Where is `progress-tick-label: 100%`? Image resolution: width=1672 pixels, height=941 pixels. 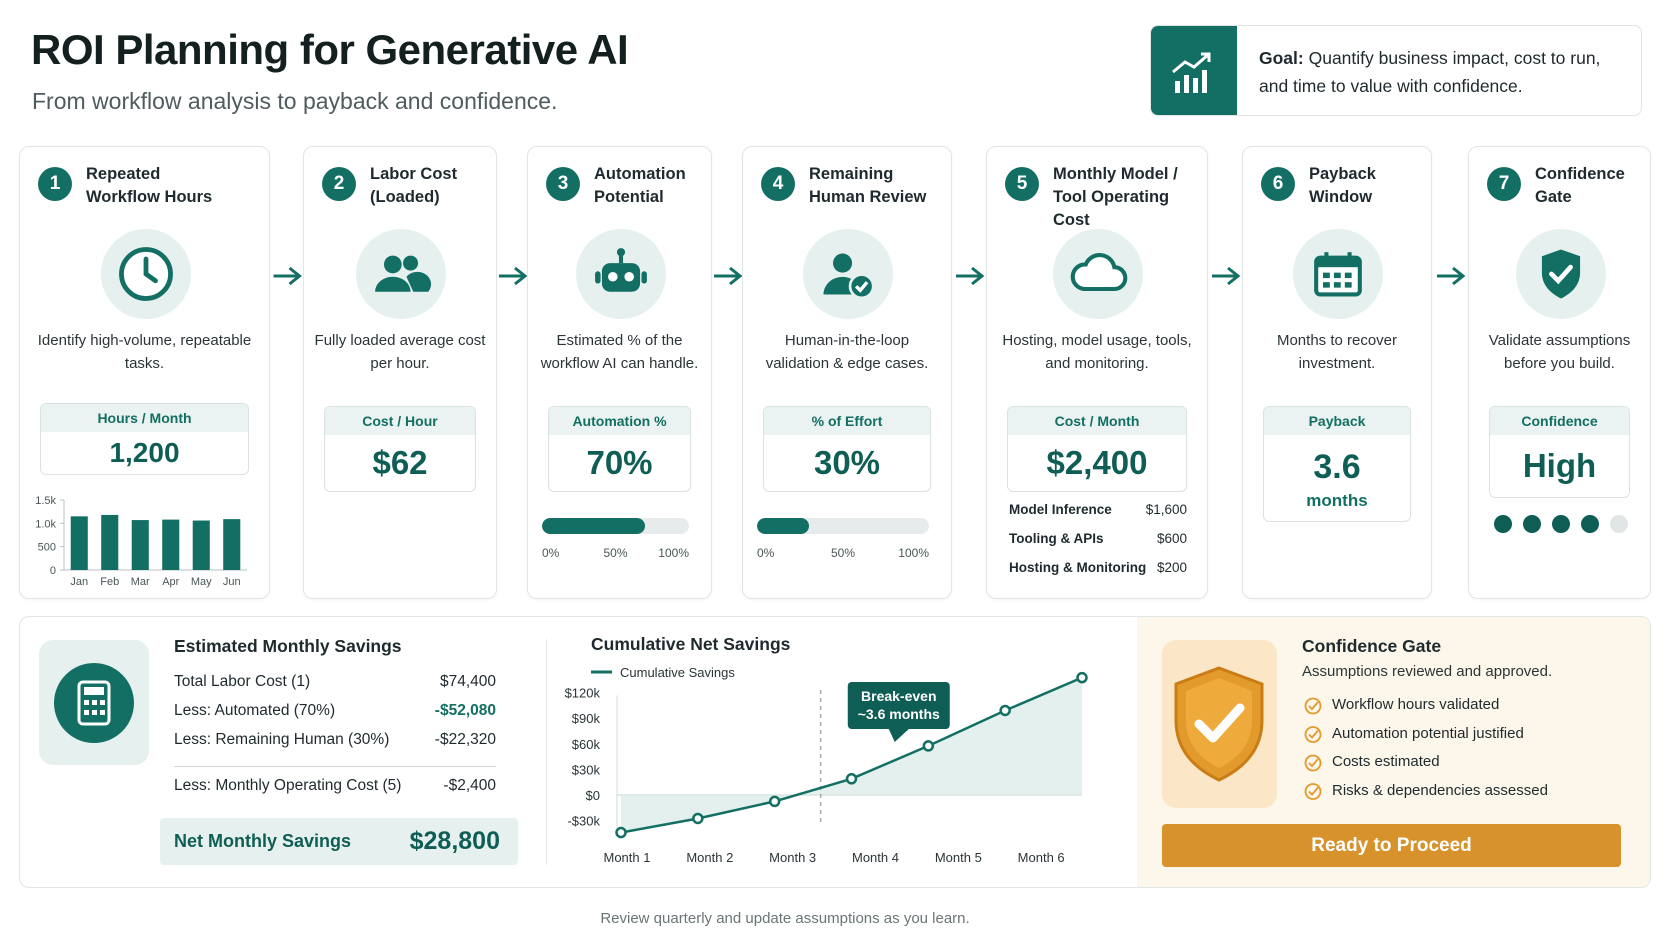
progress-tick-label: 100% is located at coordinates (913, 553).